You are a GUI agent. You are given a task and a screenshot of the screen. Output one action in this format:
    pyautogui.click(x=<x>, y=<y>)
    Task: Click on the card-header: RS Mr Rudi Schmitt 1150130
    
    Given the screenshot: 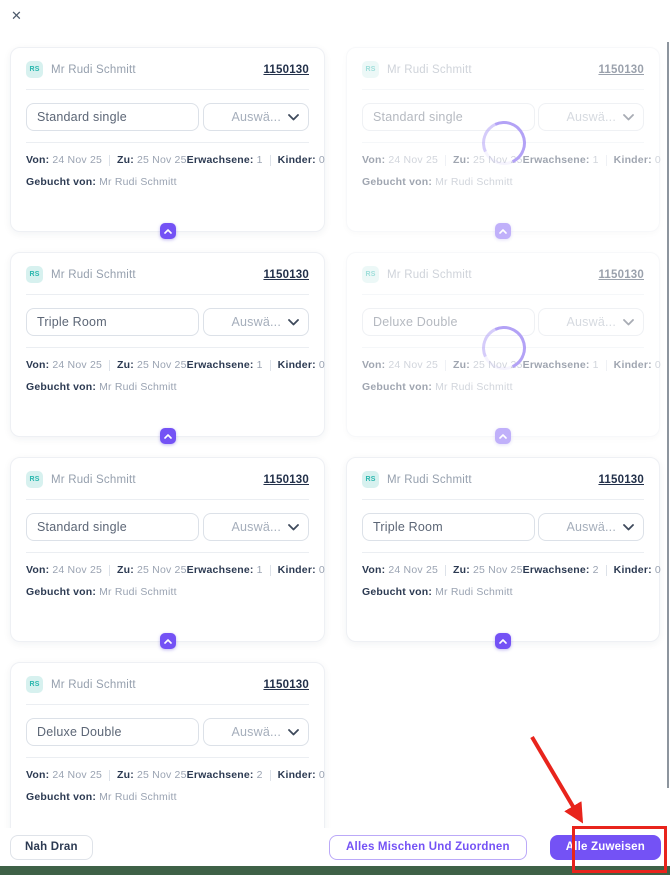 What is the action you would take?
    pyautogui.click(x=167, y=479)
    